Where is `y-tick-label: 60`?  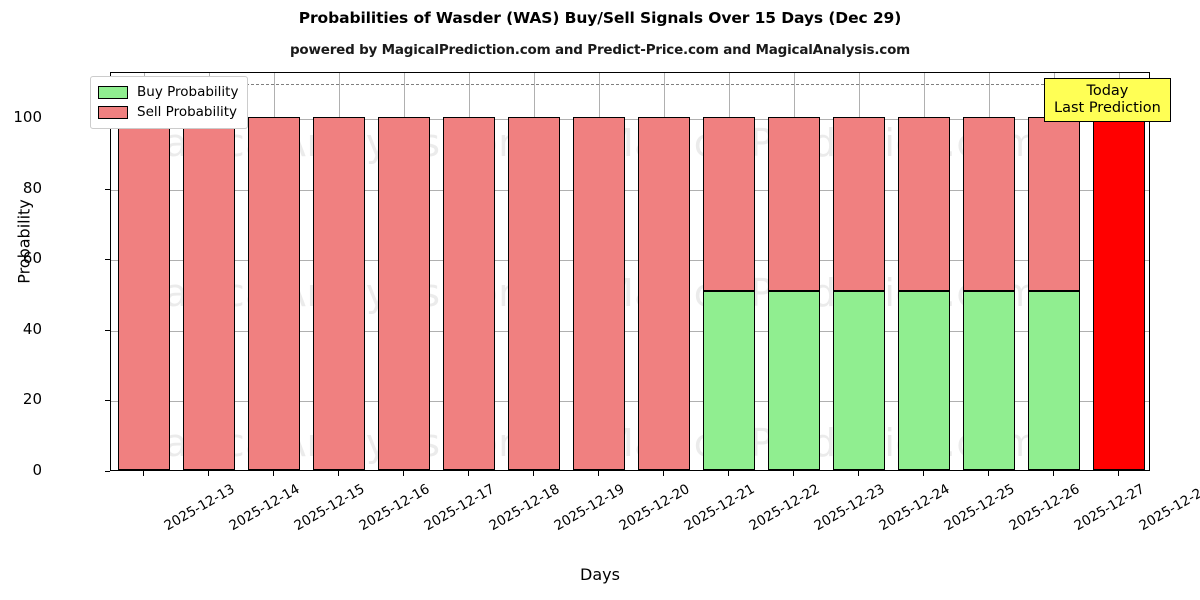
y-tick-label: 60 is located at coordinates (32, 258).